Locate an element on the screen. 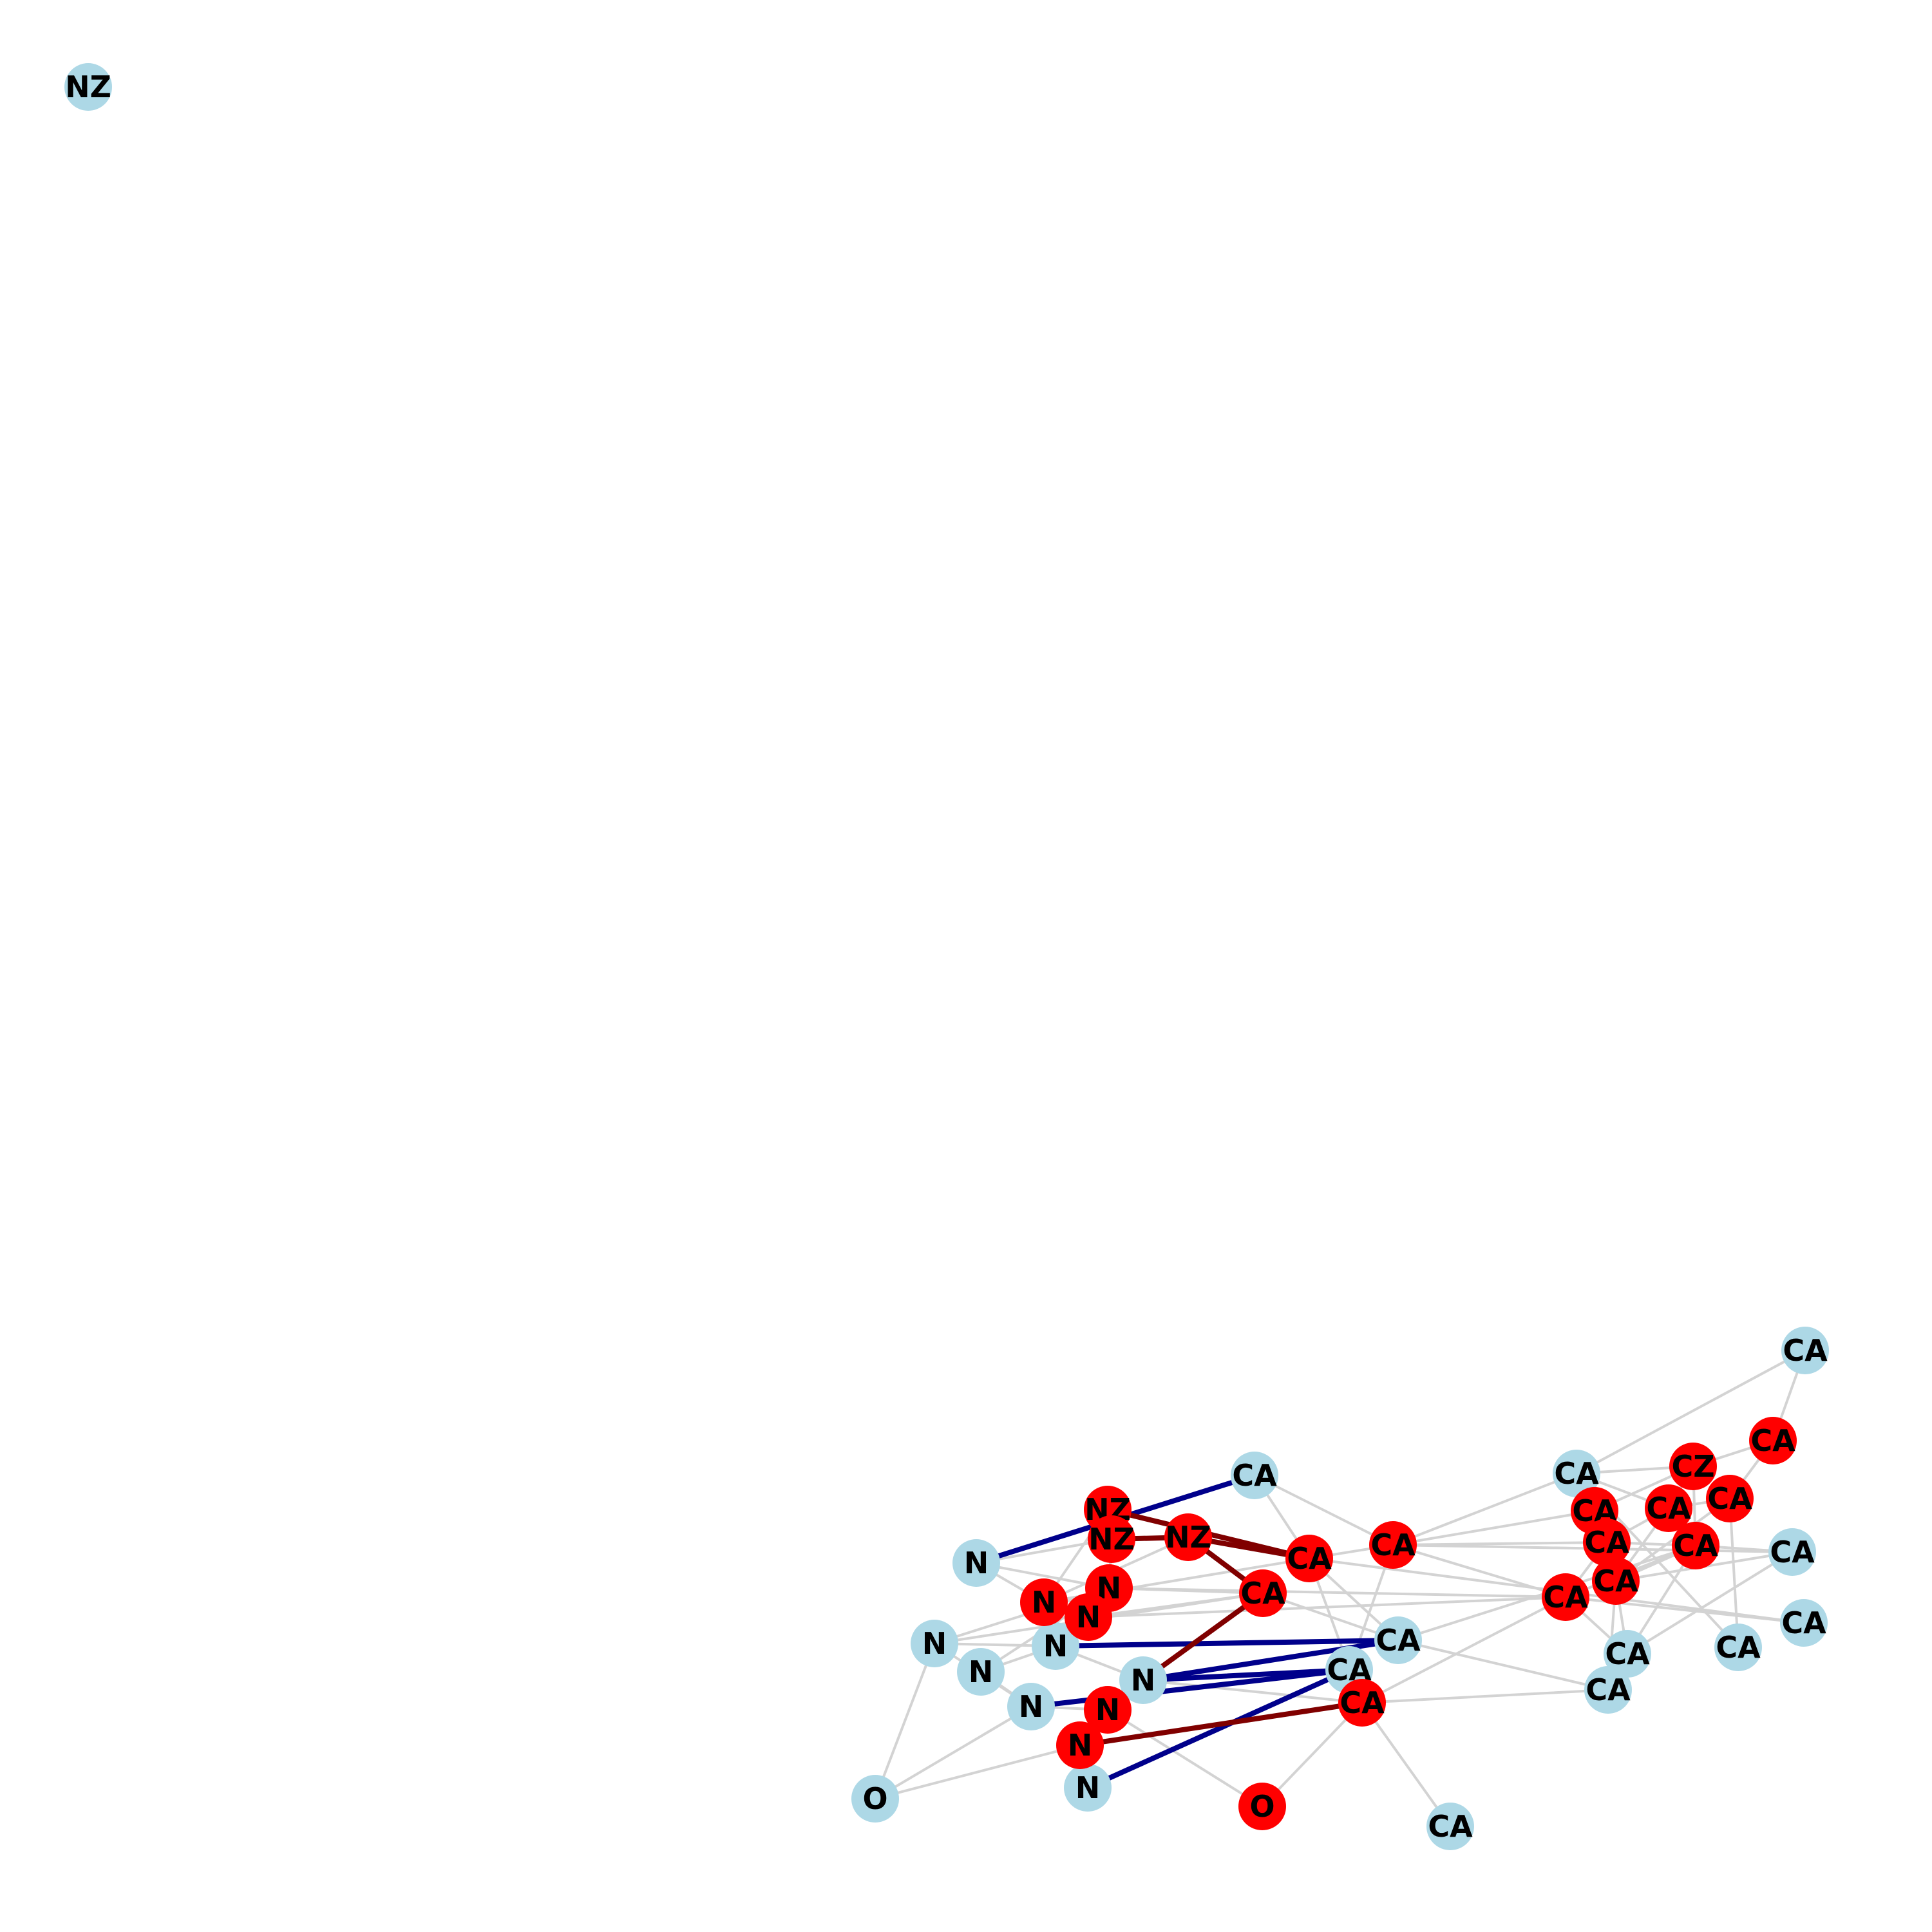 This screenshot has height=1932, width=1932. node-cz_r: CZ is located at coordinates (1693, 1467).